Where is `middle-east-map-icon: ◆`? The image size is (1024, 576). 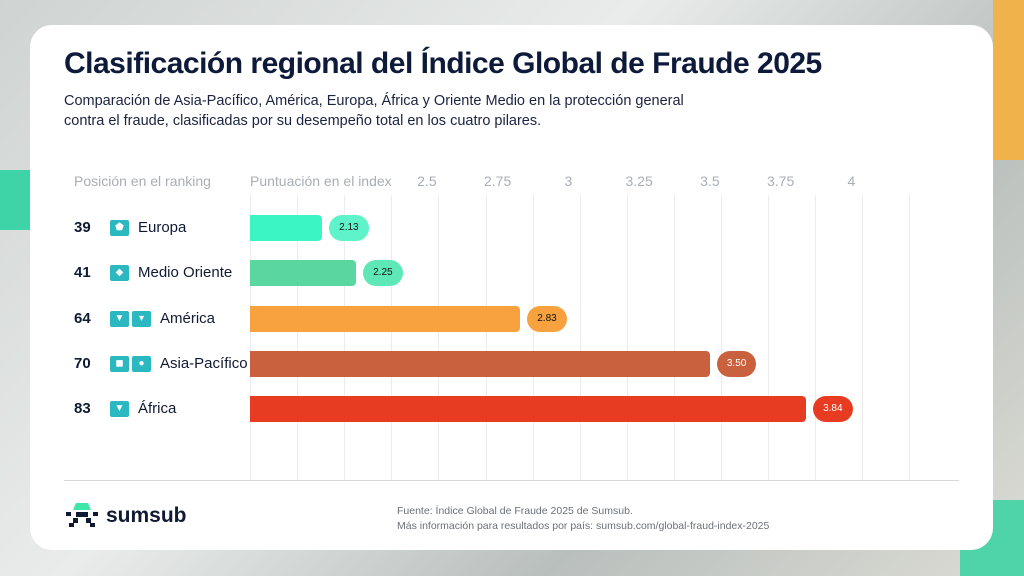 middle-east-map-icon: ◆ is located at coordinates (119, 273).